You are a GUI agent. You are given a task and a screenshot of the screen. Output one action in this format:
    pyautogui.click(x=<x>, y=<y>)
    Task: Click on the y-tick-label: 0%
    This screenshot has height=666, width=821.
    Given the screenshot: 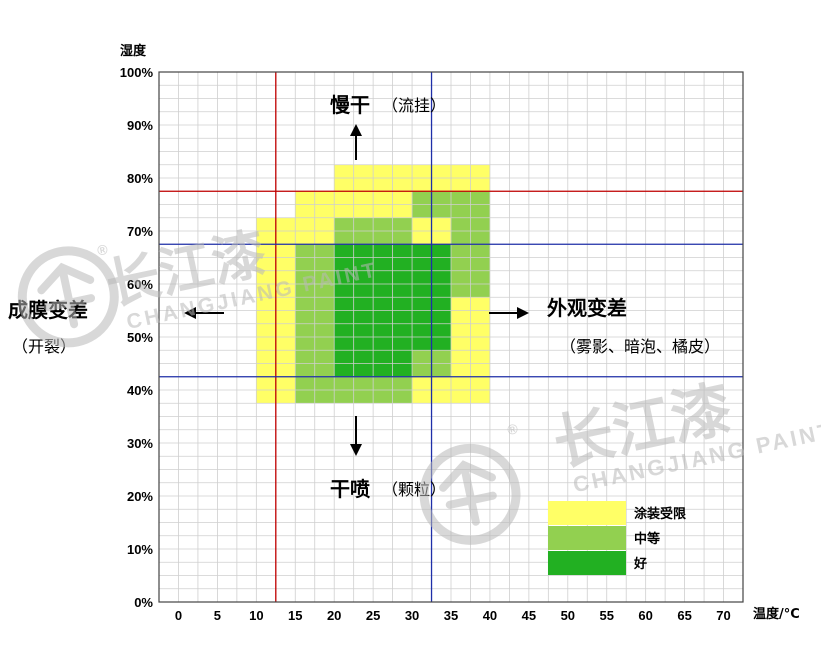 What is the action you would take?
    pyautogui.click(x=143, y=602)
    